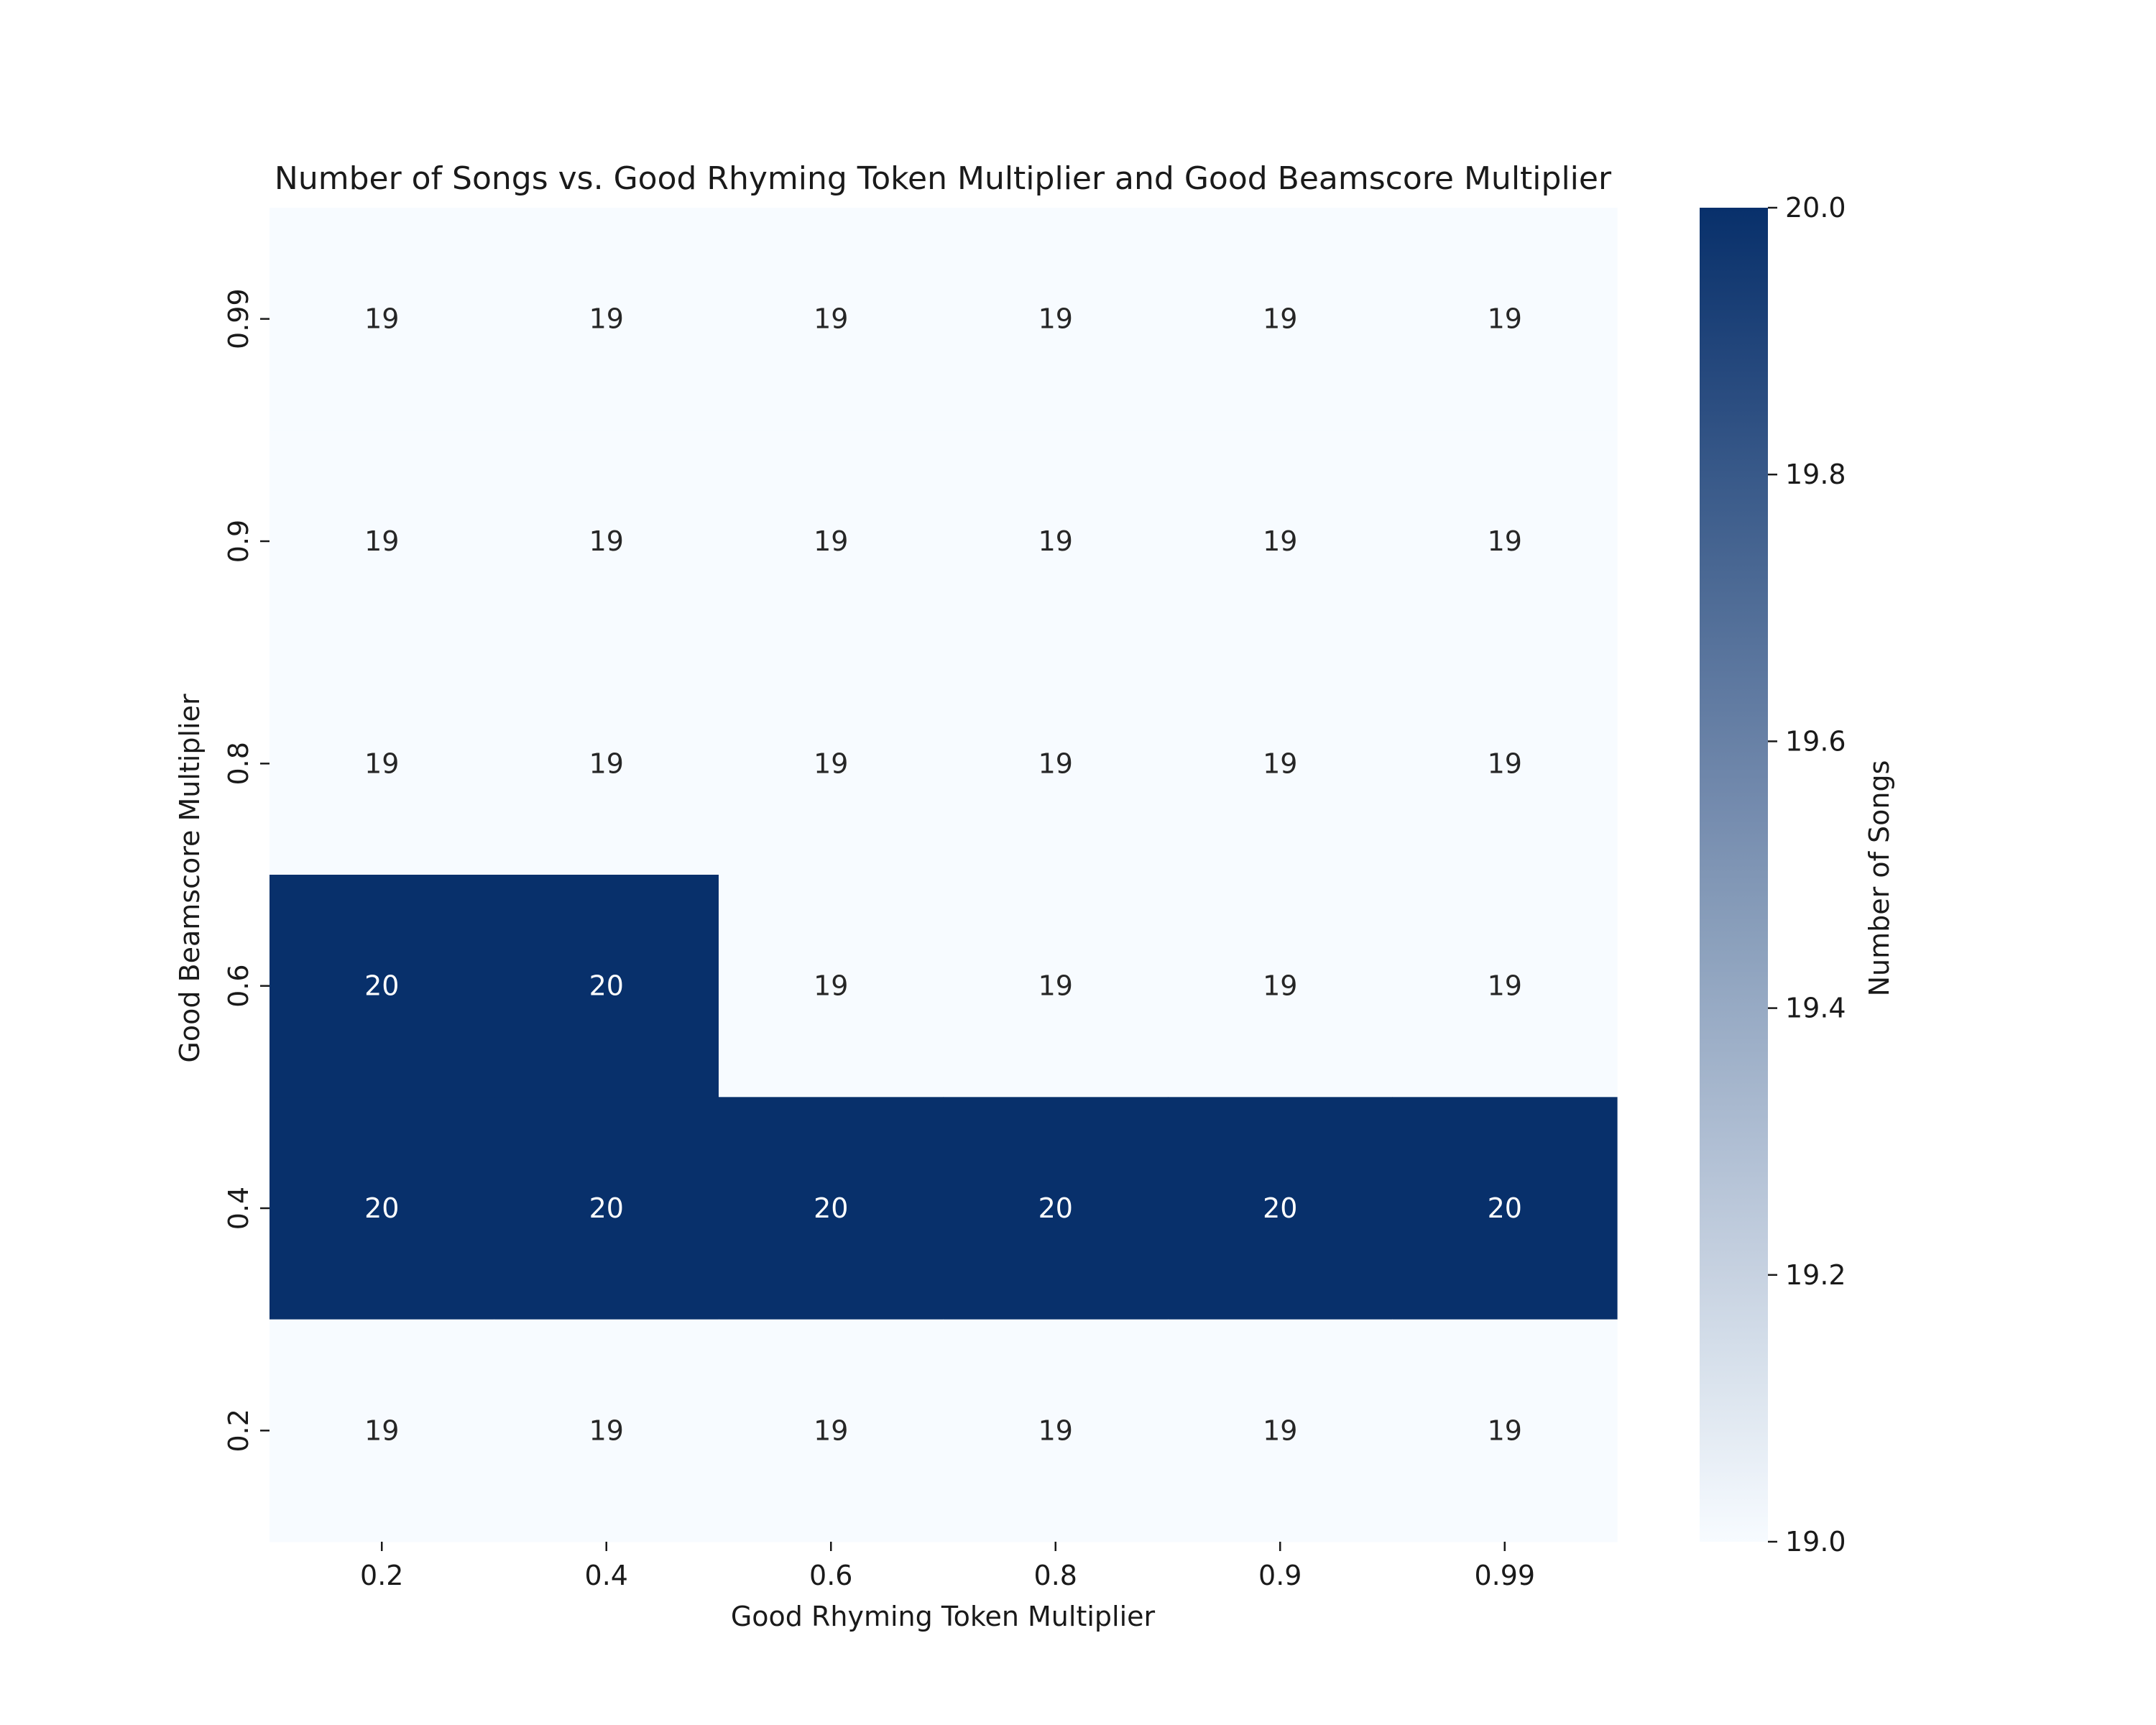 This screenshot has height=1725, width=2156. What do you see at coordinates (1816, 1275) in the screenshot?
I see `colorbar-tick-label: 19.2` at bounding box center [1816, 1275].